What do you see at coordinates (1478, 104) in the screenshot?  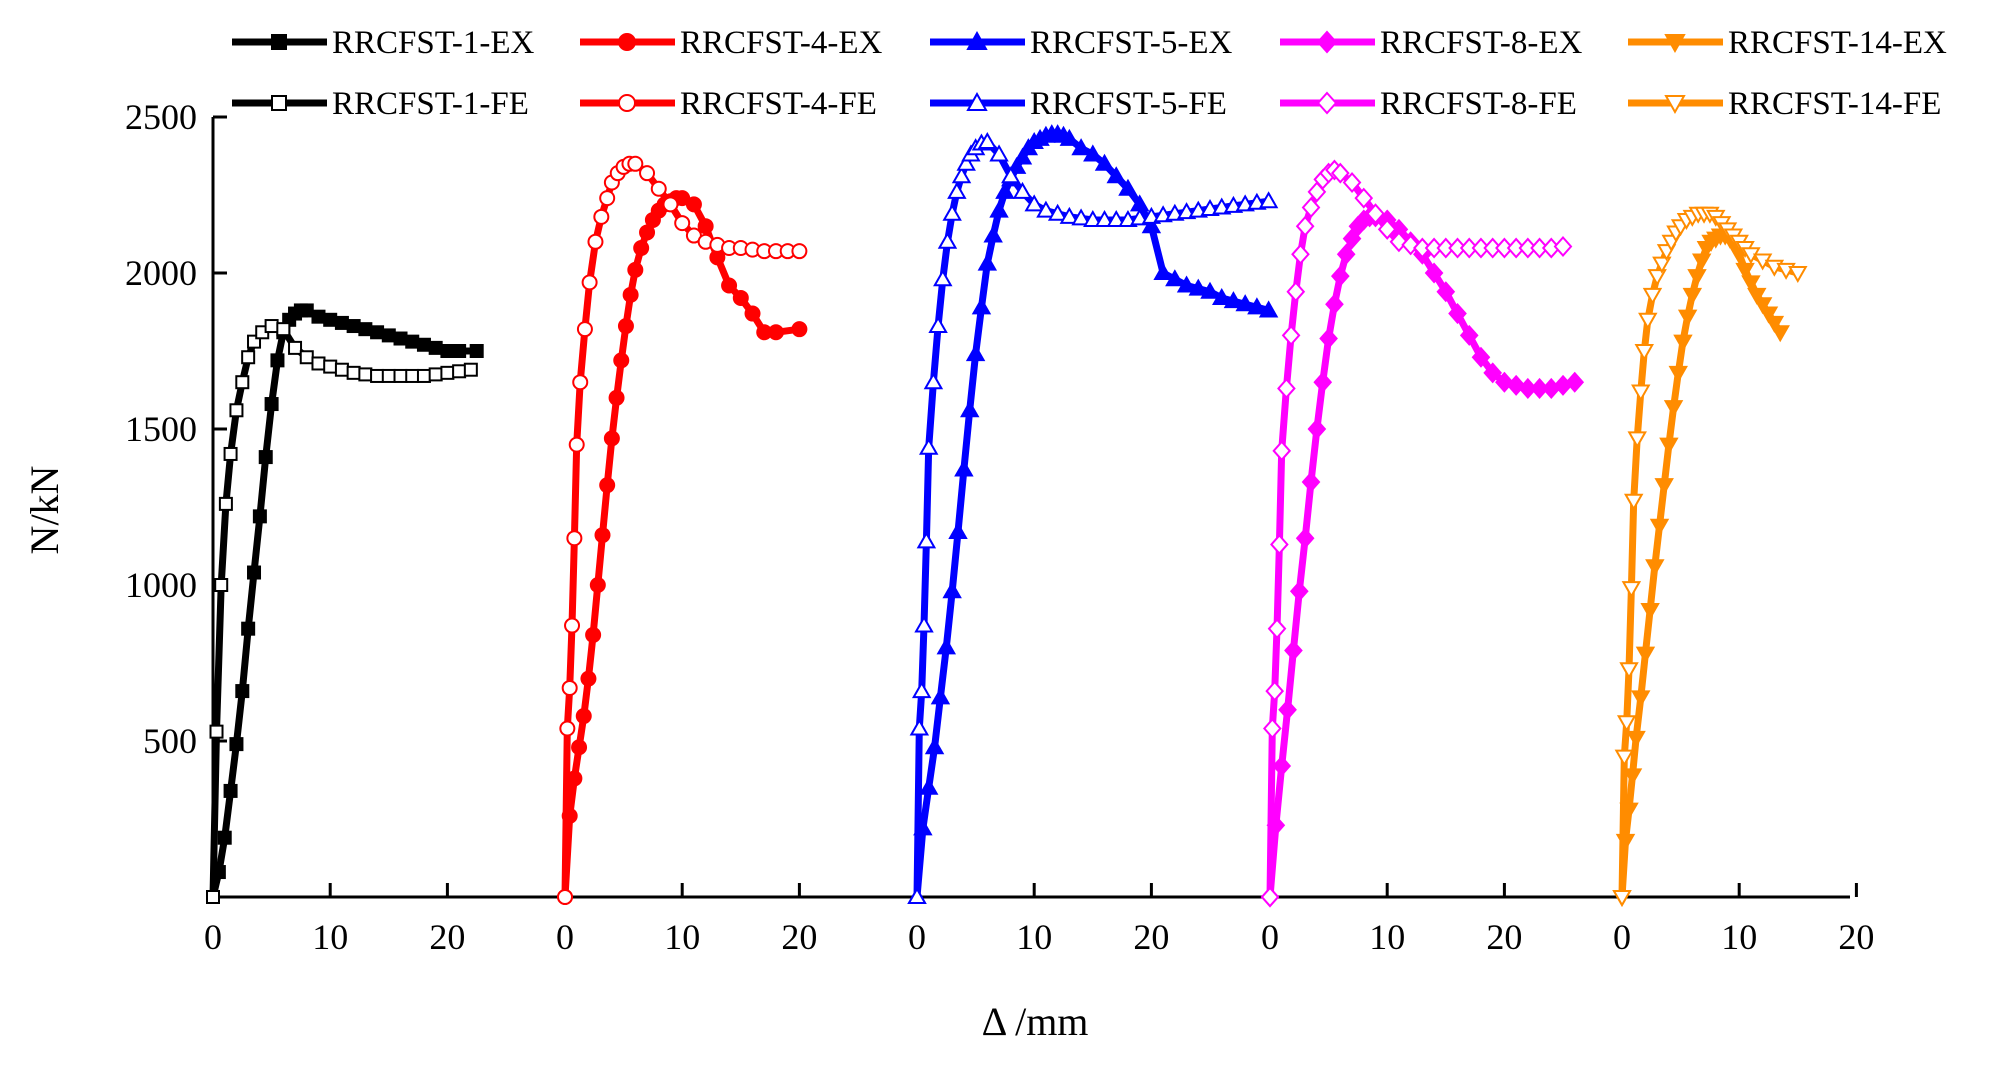 I see `legend-label: RRCFST-8-FE` at bounding box center [1478, 104].